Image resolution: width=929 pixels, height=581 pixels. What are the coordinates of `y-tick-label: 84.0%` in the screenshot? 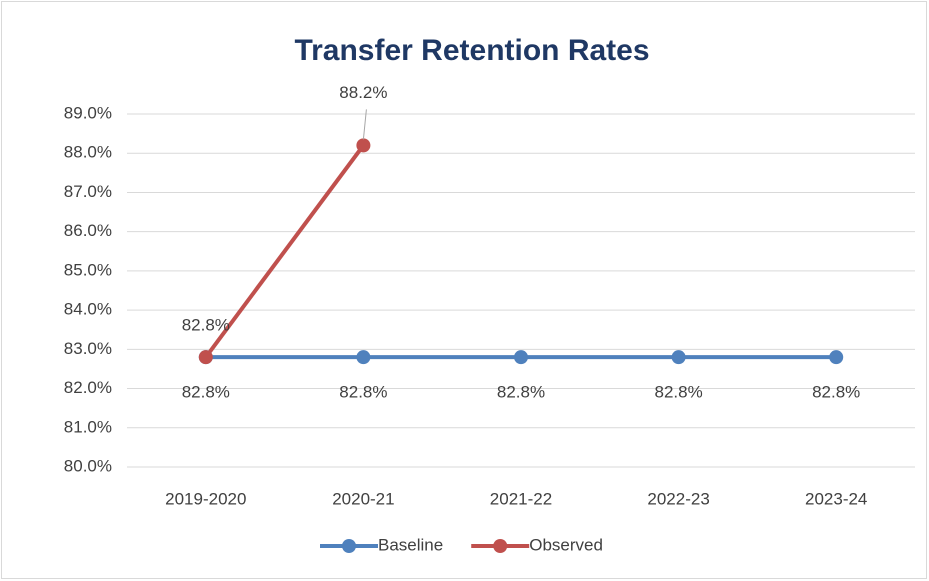 It's located at (88, 309).